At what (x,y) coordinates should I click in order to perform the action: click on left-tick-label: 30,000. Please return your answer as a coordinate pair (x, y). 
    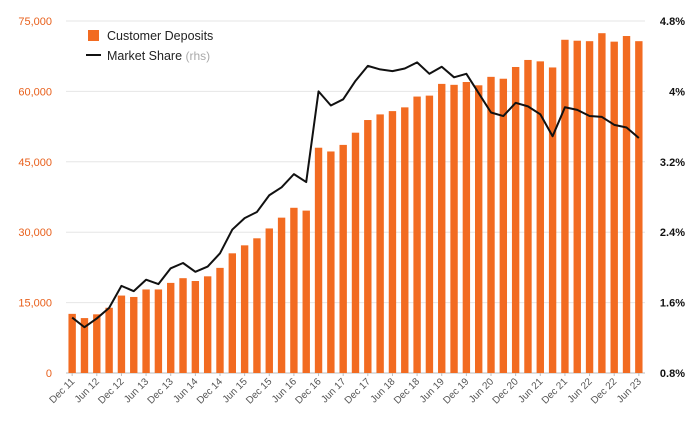
    Looking at the image, I should click on (35, 233).